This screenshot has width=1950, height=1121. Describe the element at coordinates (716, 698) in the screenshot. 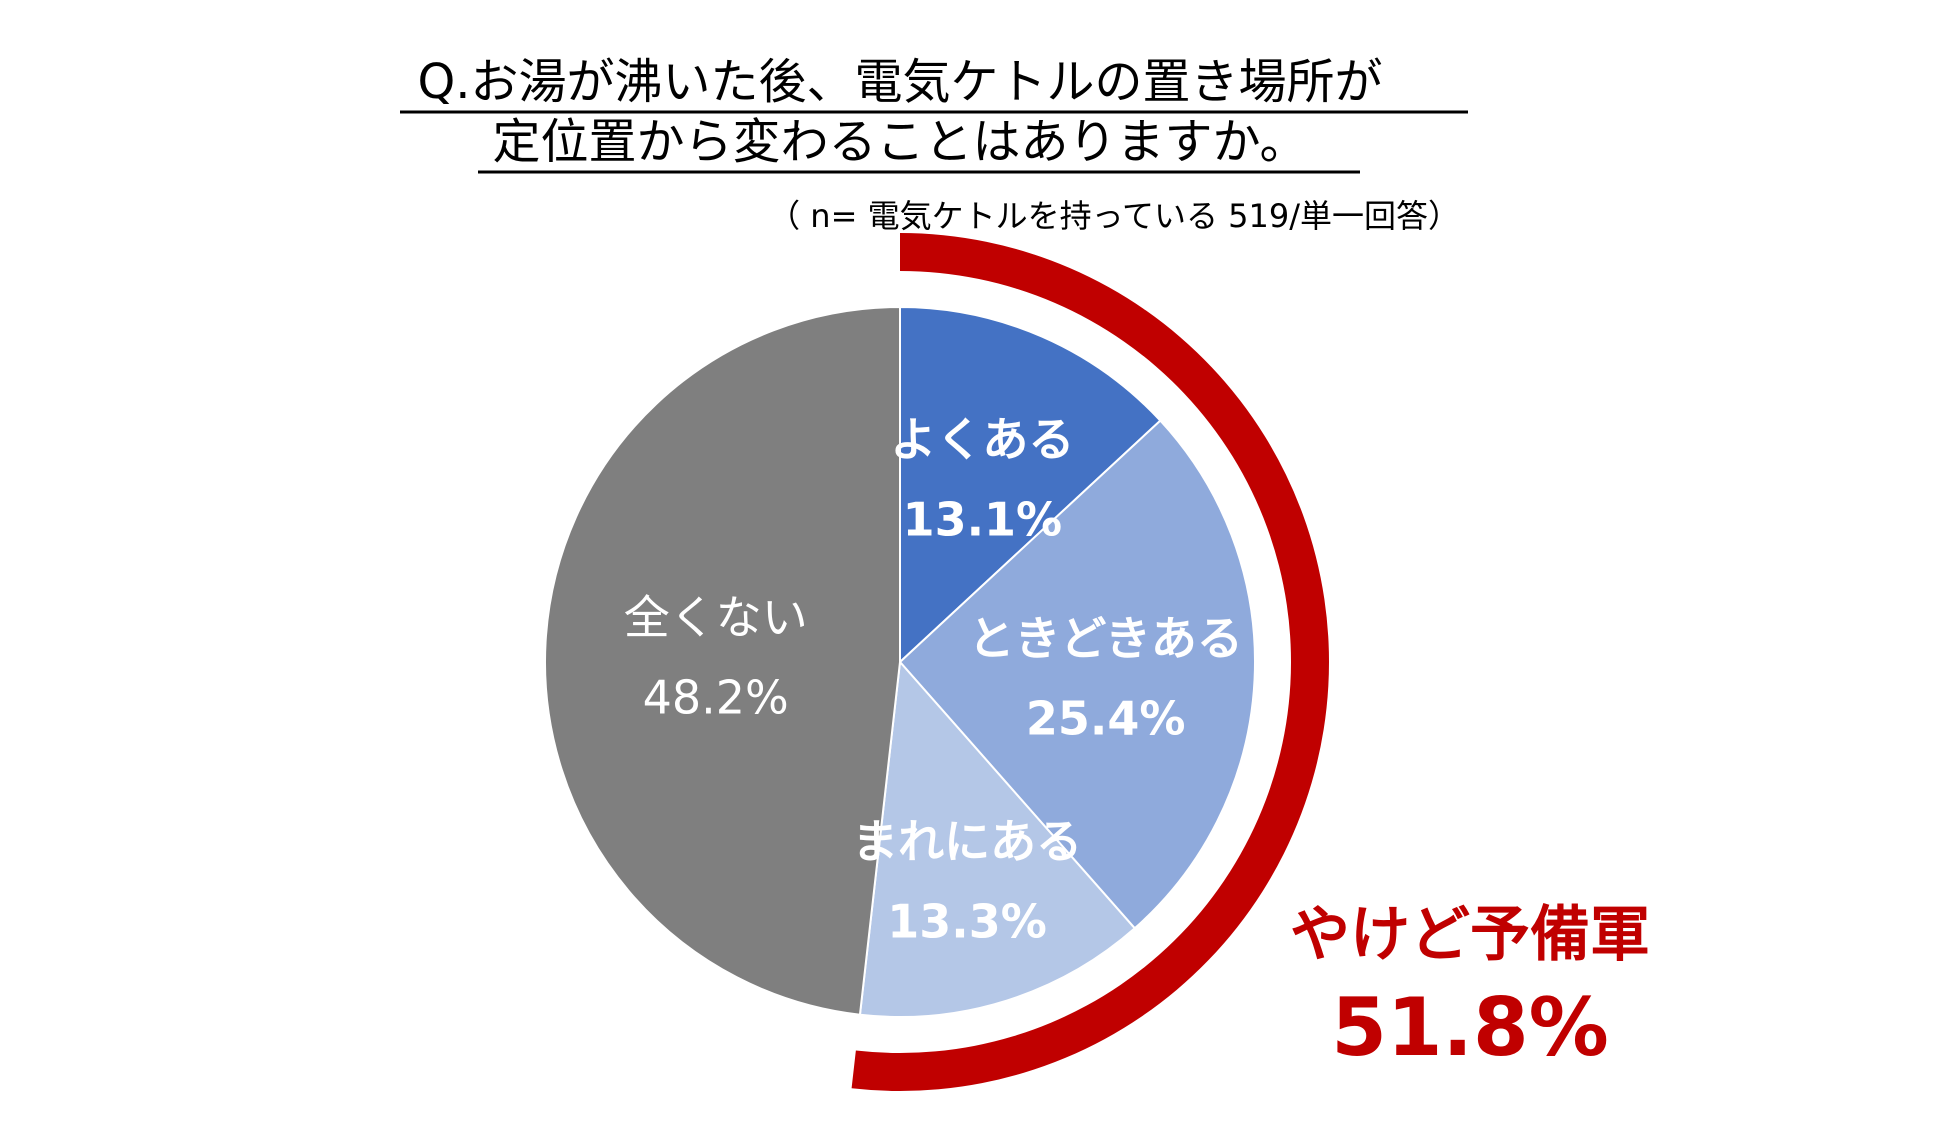

I see `slice-value-3: 48.2%` at that location.